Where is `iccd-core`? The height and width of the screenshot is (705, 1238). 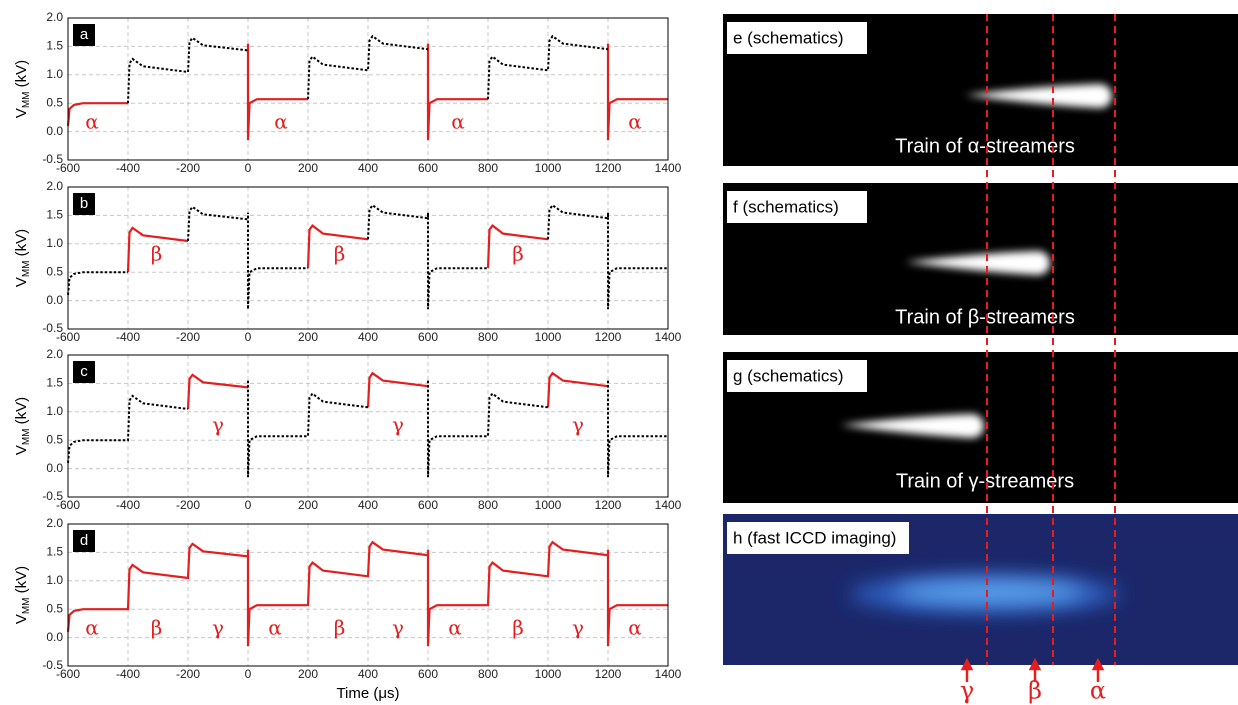 iccd-core is located at coordinates (990, 592).